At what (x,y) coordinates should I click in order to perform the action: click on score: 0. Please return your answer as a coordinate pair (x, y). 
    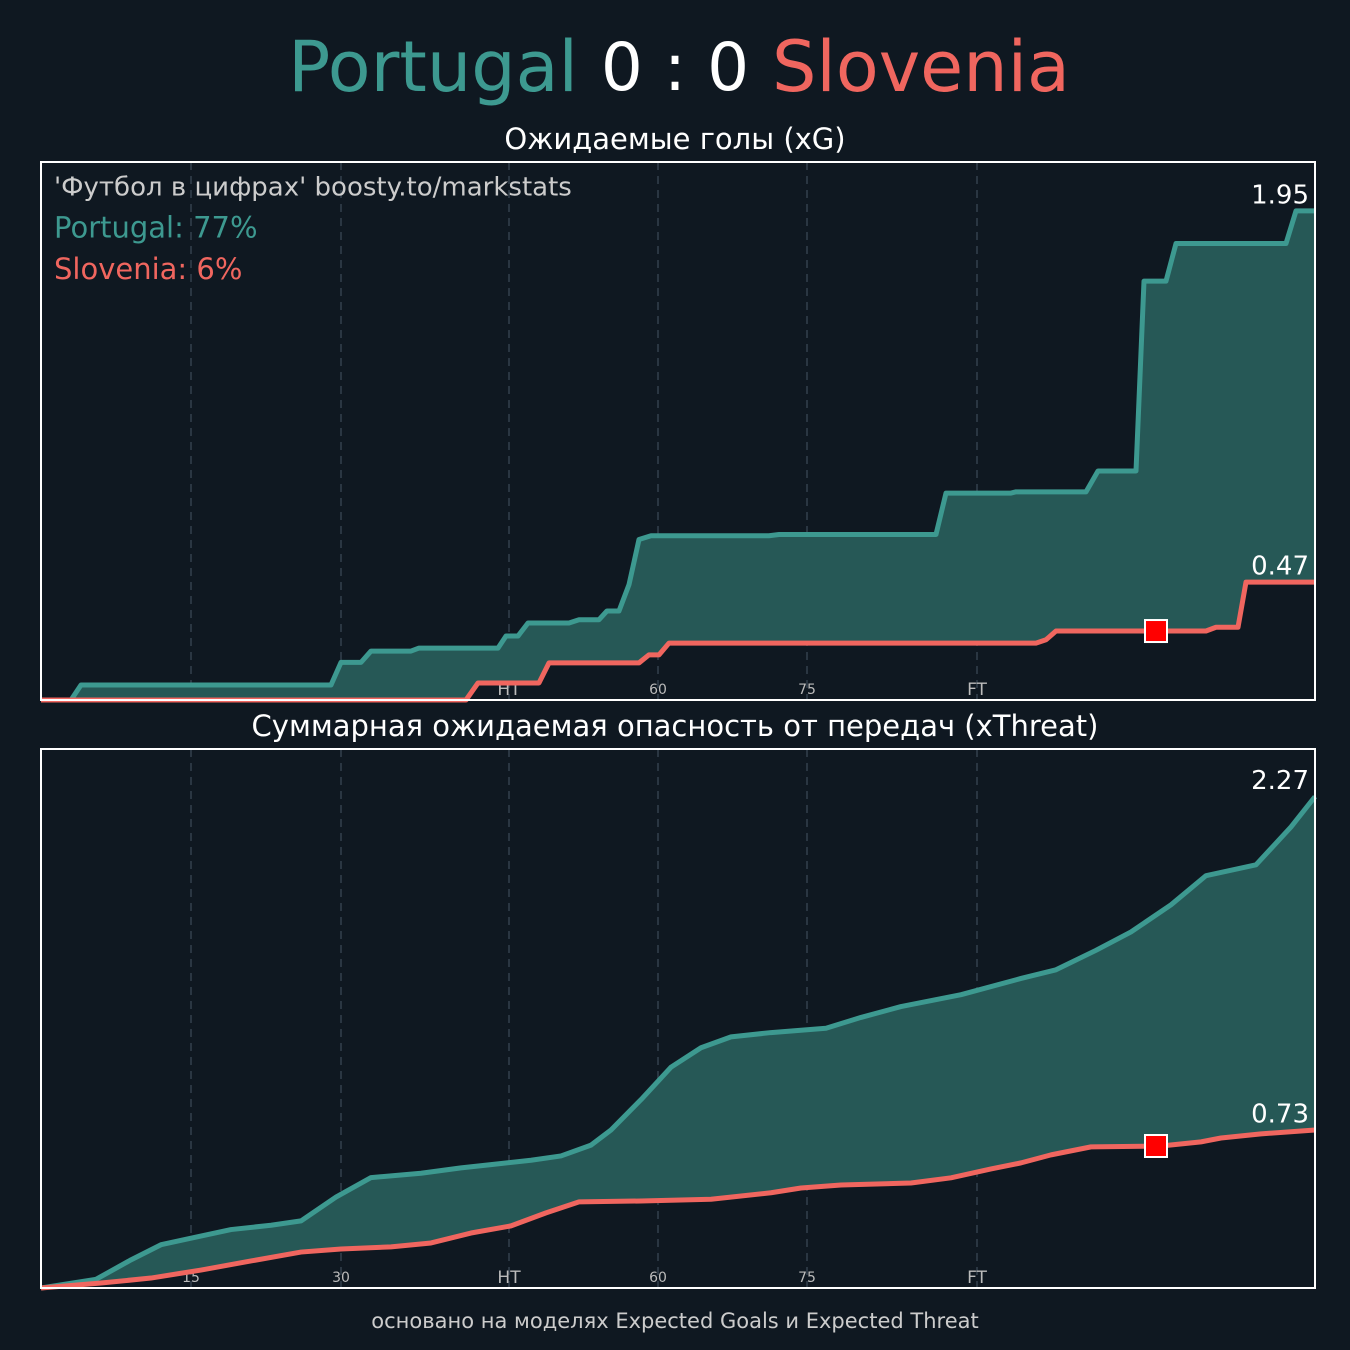
    Looking at the image, I should click on (675, 67).